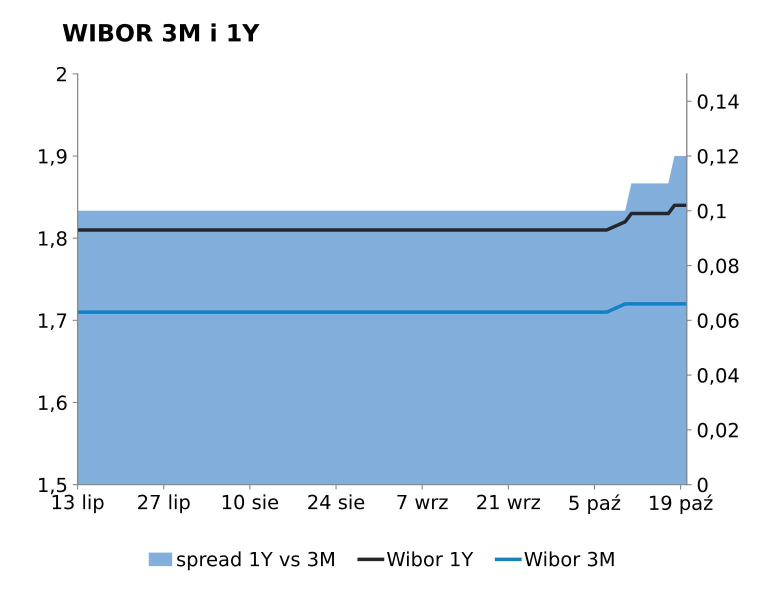 The height and width of the screenshot is (591, 776). What do you see at coordinates (718, 321) in the screenshot?
I see `y2-tick-label: 0,06` at bounding box center [718, 321].